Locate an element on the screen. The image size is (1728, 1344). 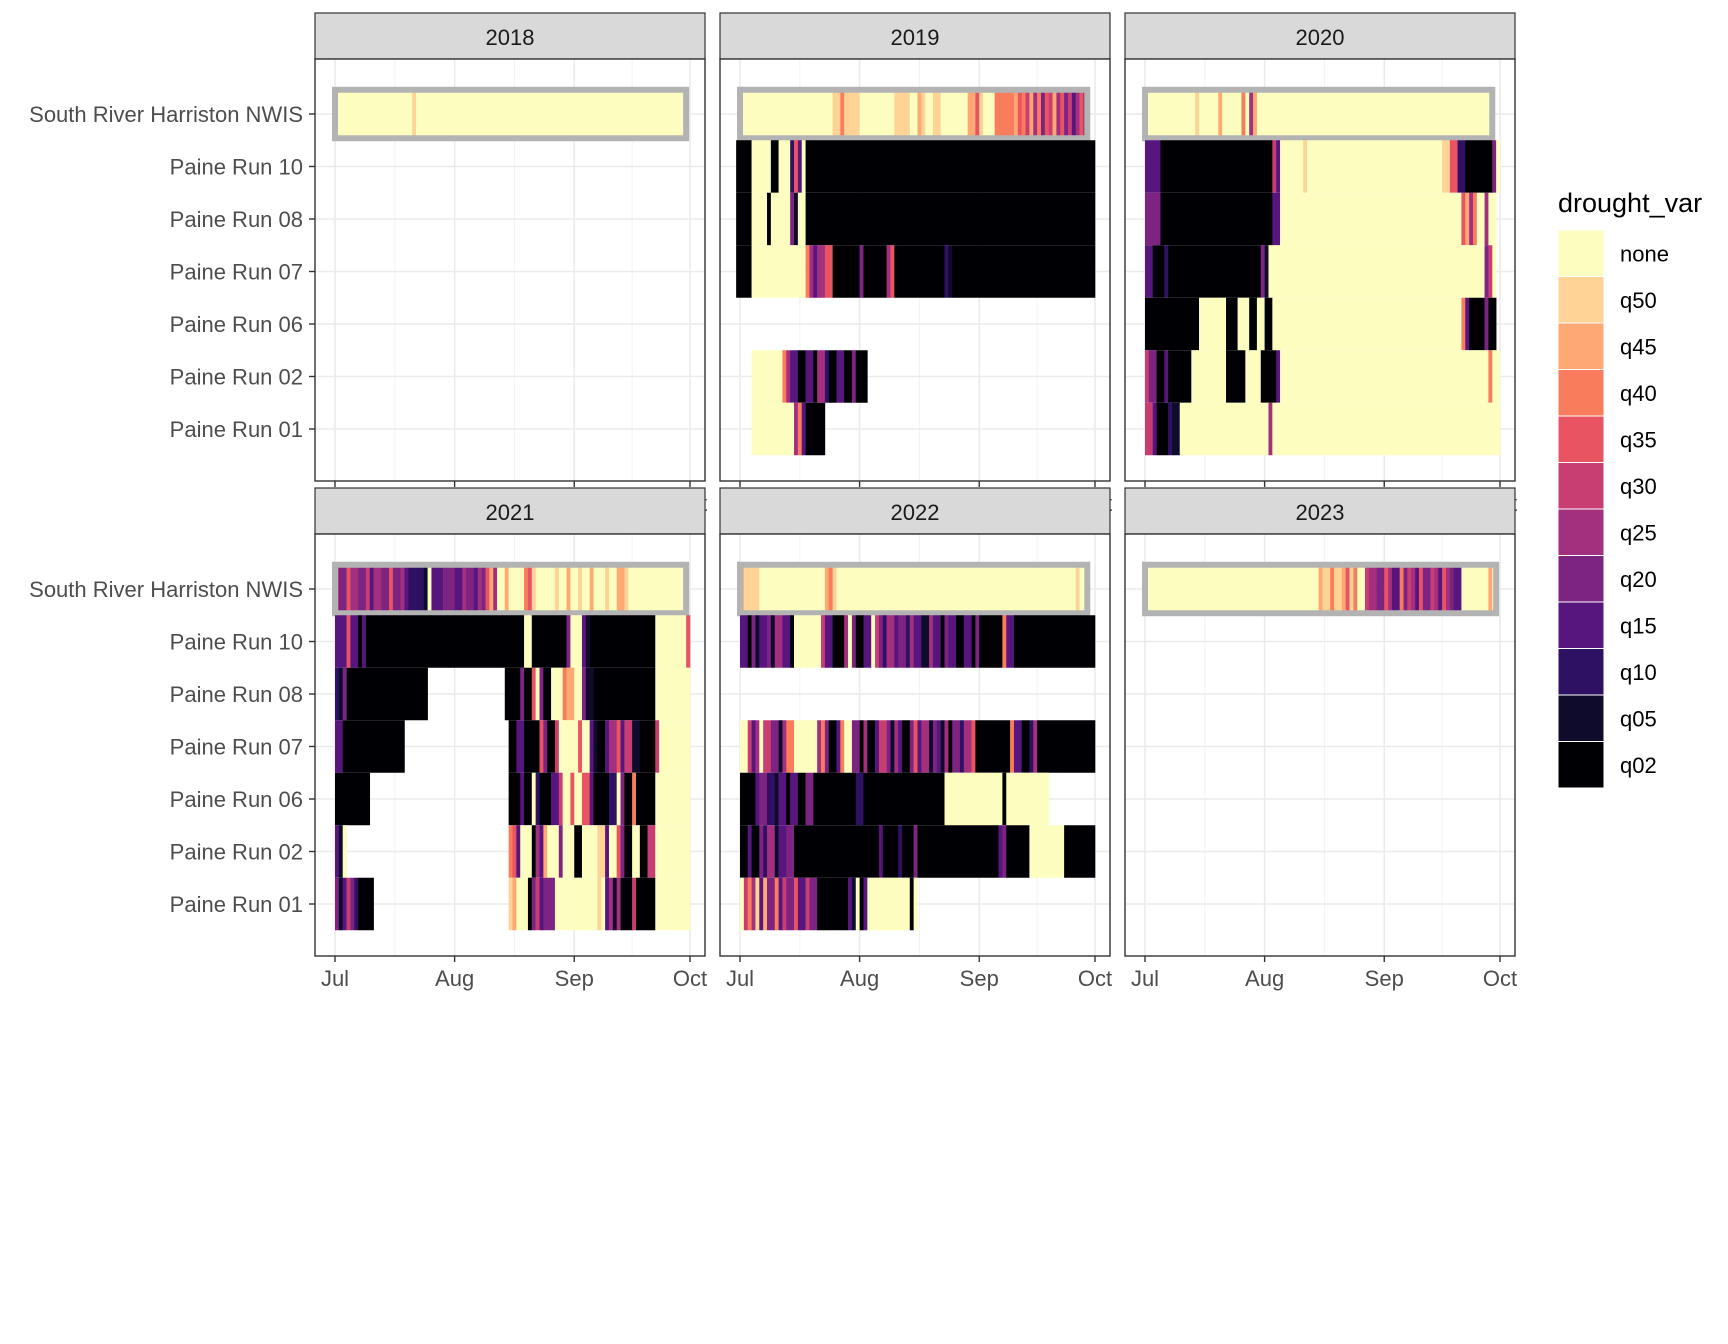
x-tick-label: Aug is located at coordinates (859, 978).